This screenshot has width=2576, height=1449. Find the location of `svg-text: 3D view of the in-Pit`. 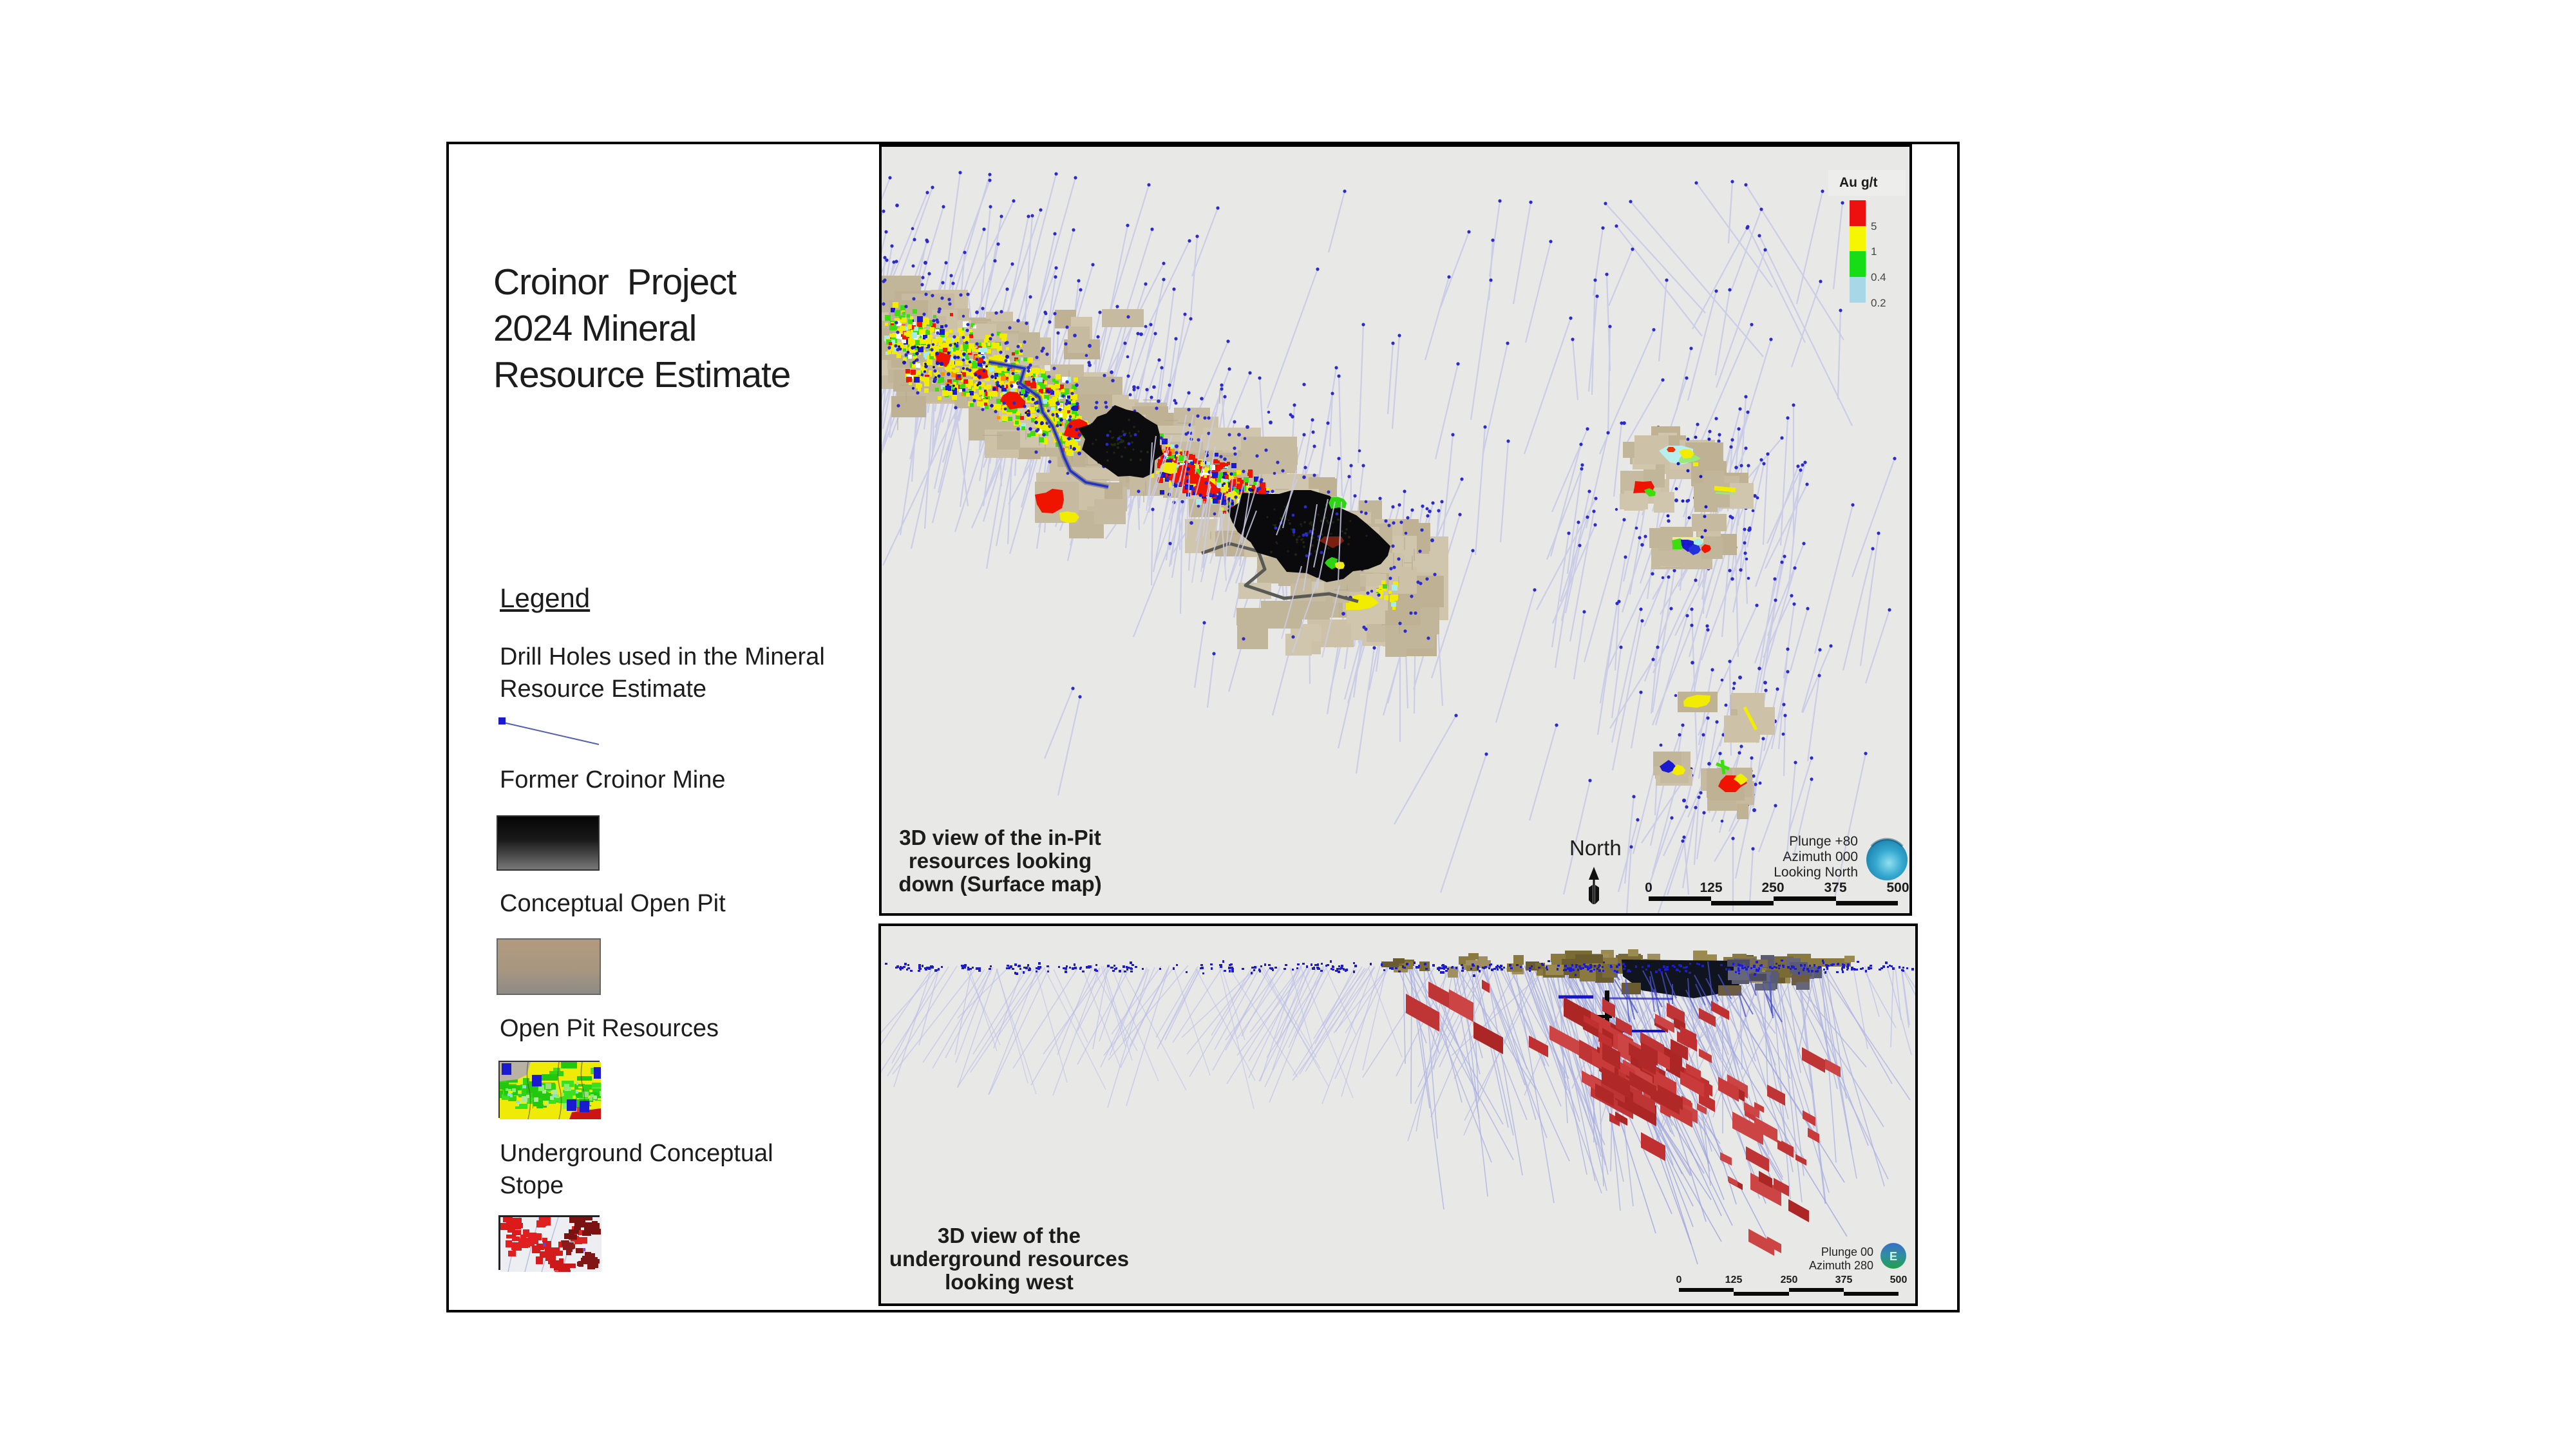

svg-text: 3D view of the in-Pit is located at coordinates (1000, 838).